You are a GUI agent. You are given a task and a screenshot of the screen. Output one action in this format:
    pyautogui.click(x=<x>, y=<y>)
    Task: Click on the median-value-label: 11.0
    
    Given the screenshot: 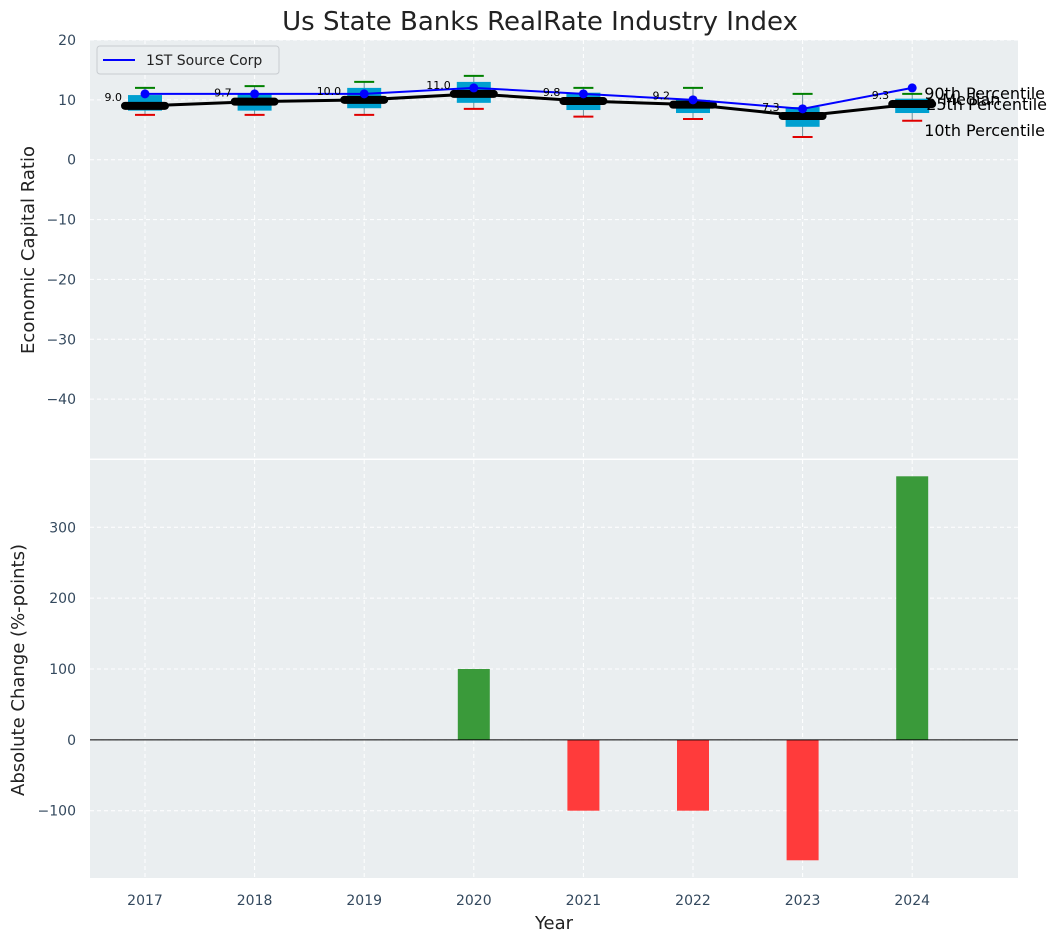 What is the action you would take?
    pyautogui.click(x=438, y=85)
    